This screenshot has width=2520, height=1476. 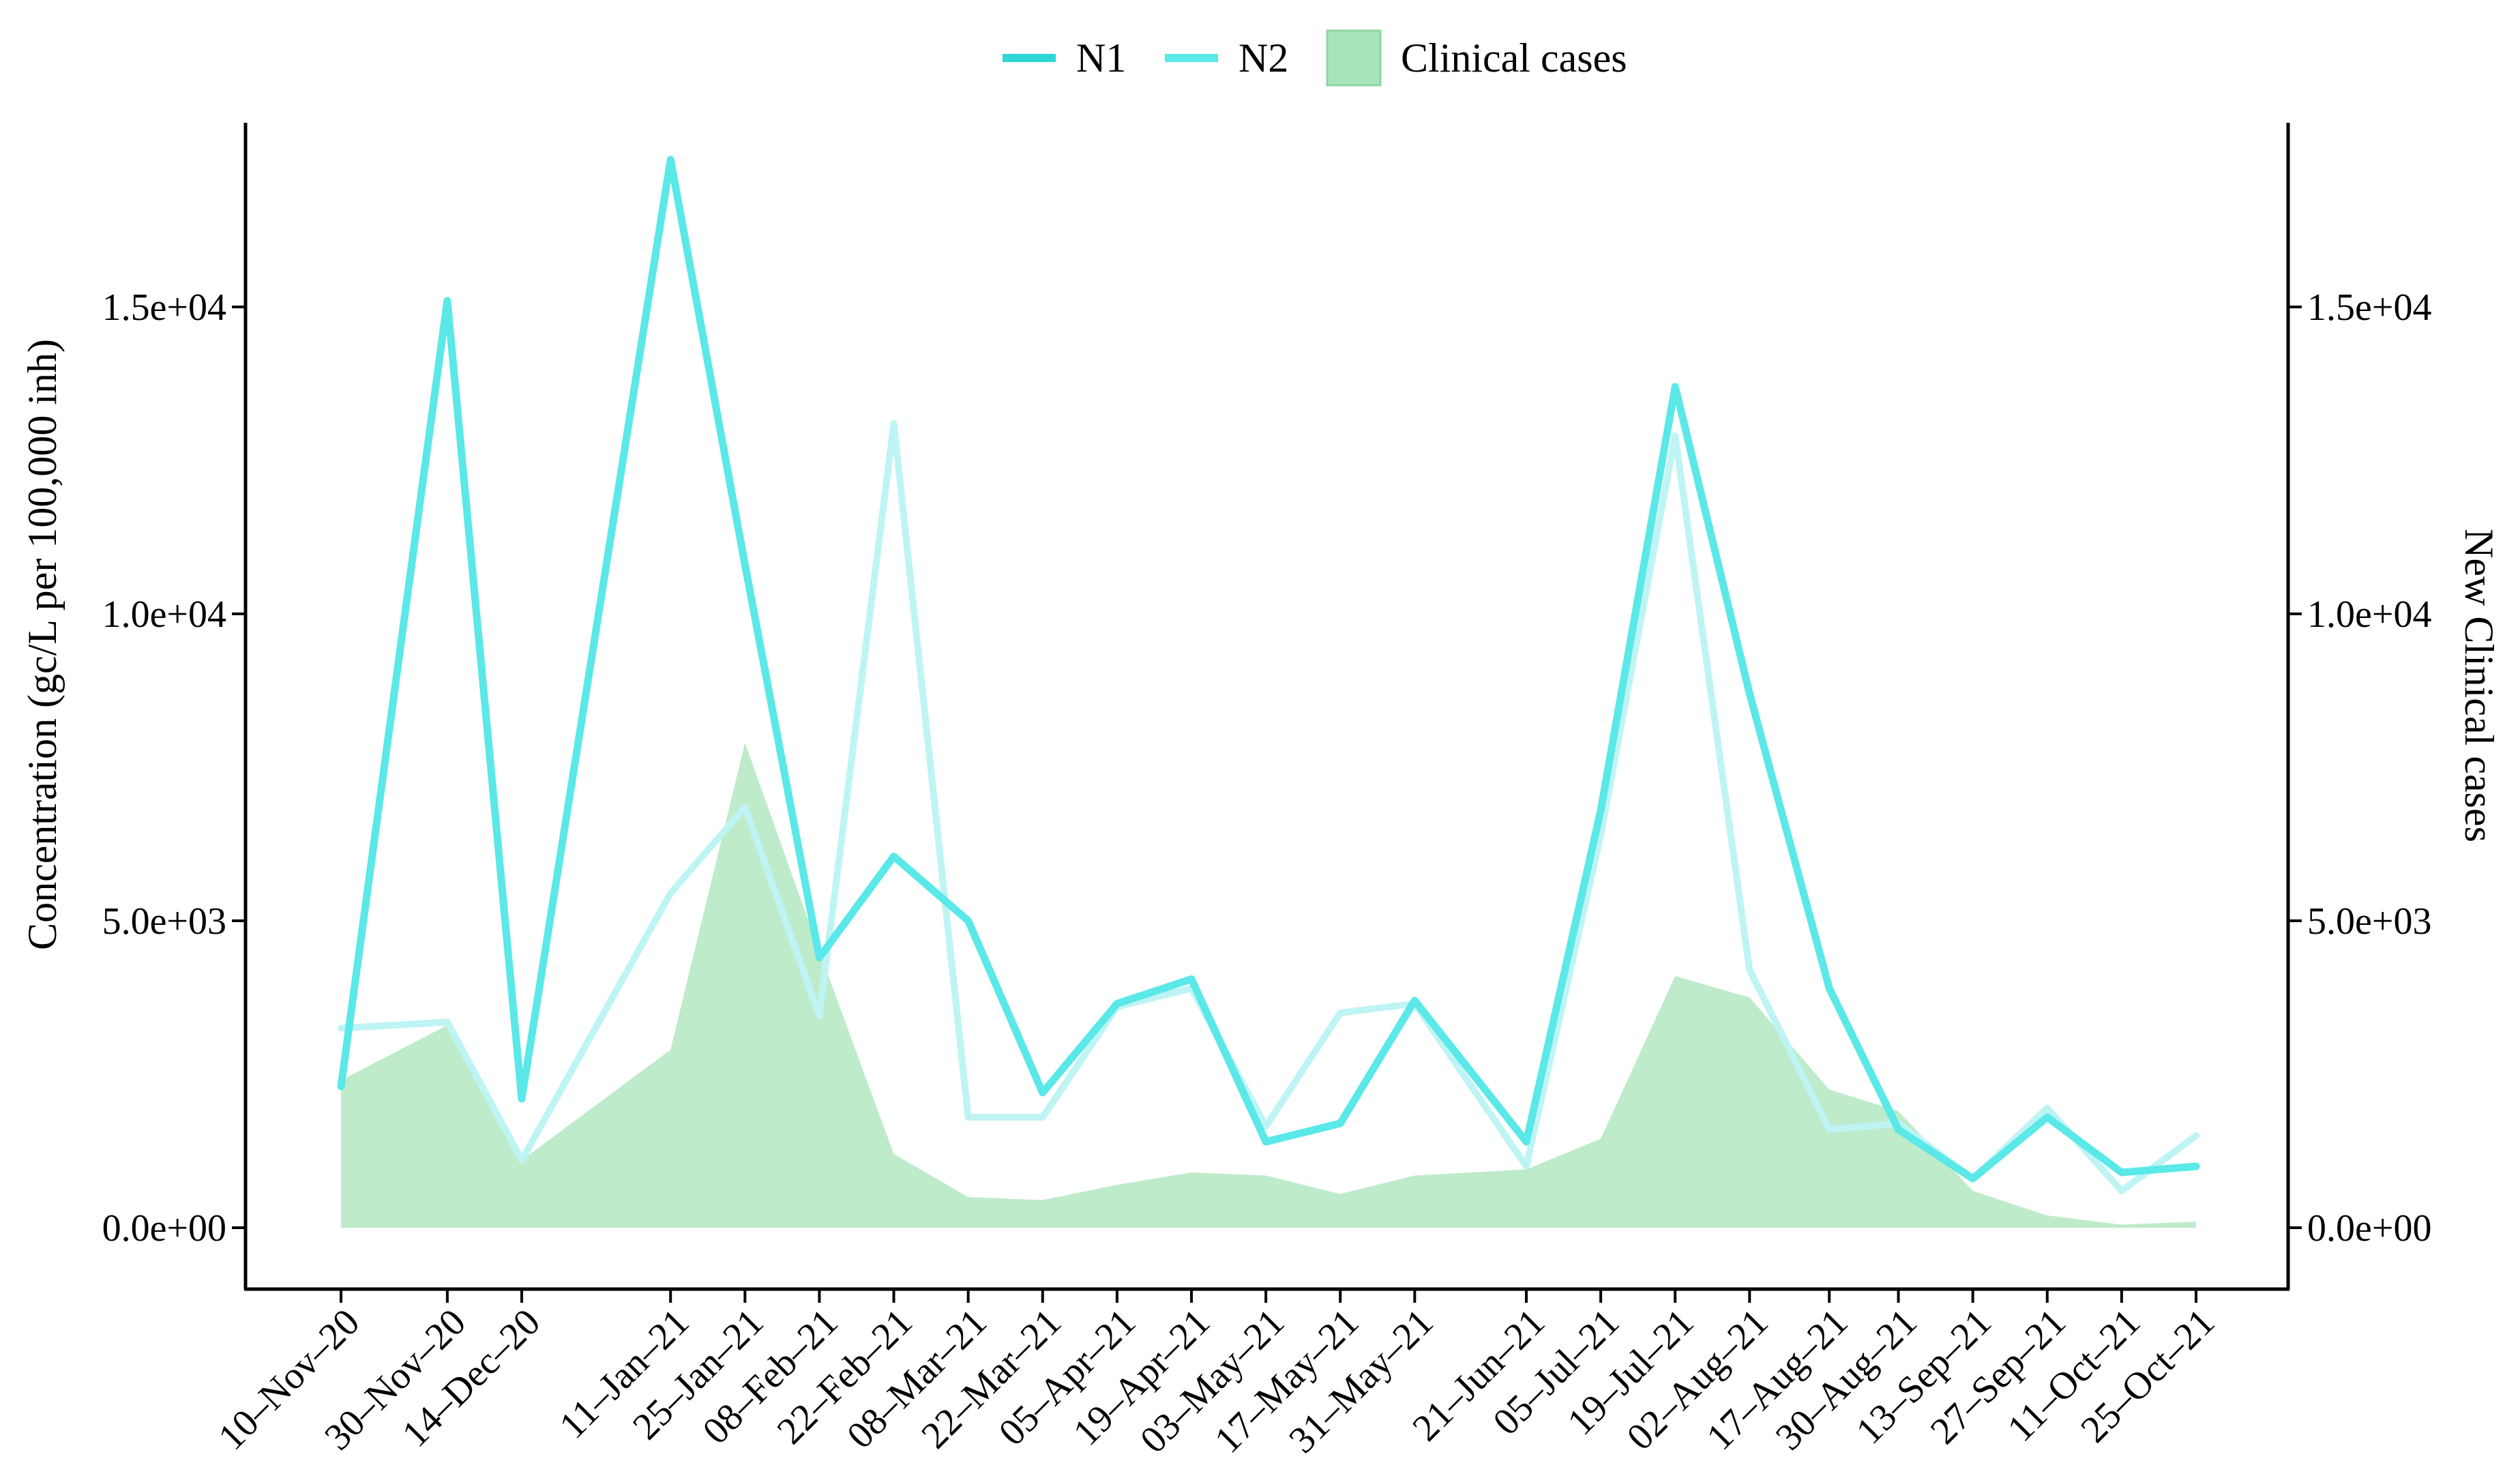 I want to click on legend-label: N2, so click(x=1263, y=57).